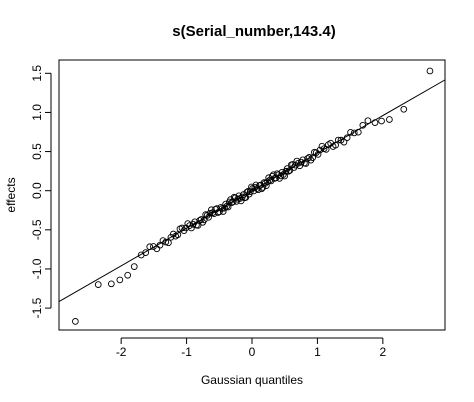 This screenshot has height=402, width=474. I want to click on y-axis: -1.5 -1.0 -0.5 0.0 0.5 1.0 1.5, so click(41, 191).